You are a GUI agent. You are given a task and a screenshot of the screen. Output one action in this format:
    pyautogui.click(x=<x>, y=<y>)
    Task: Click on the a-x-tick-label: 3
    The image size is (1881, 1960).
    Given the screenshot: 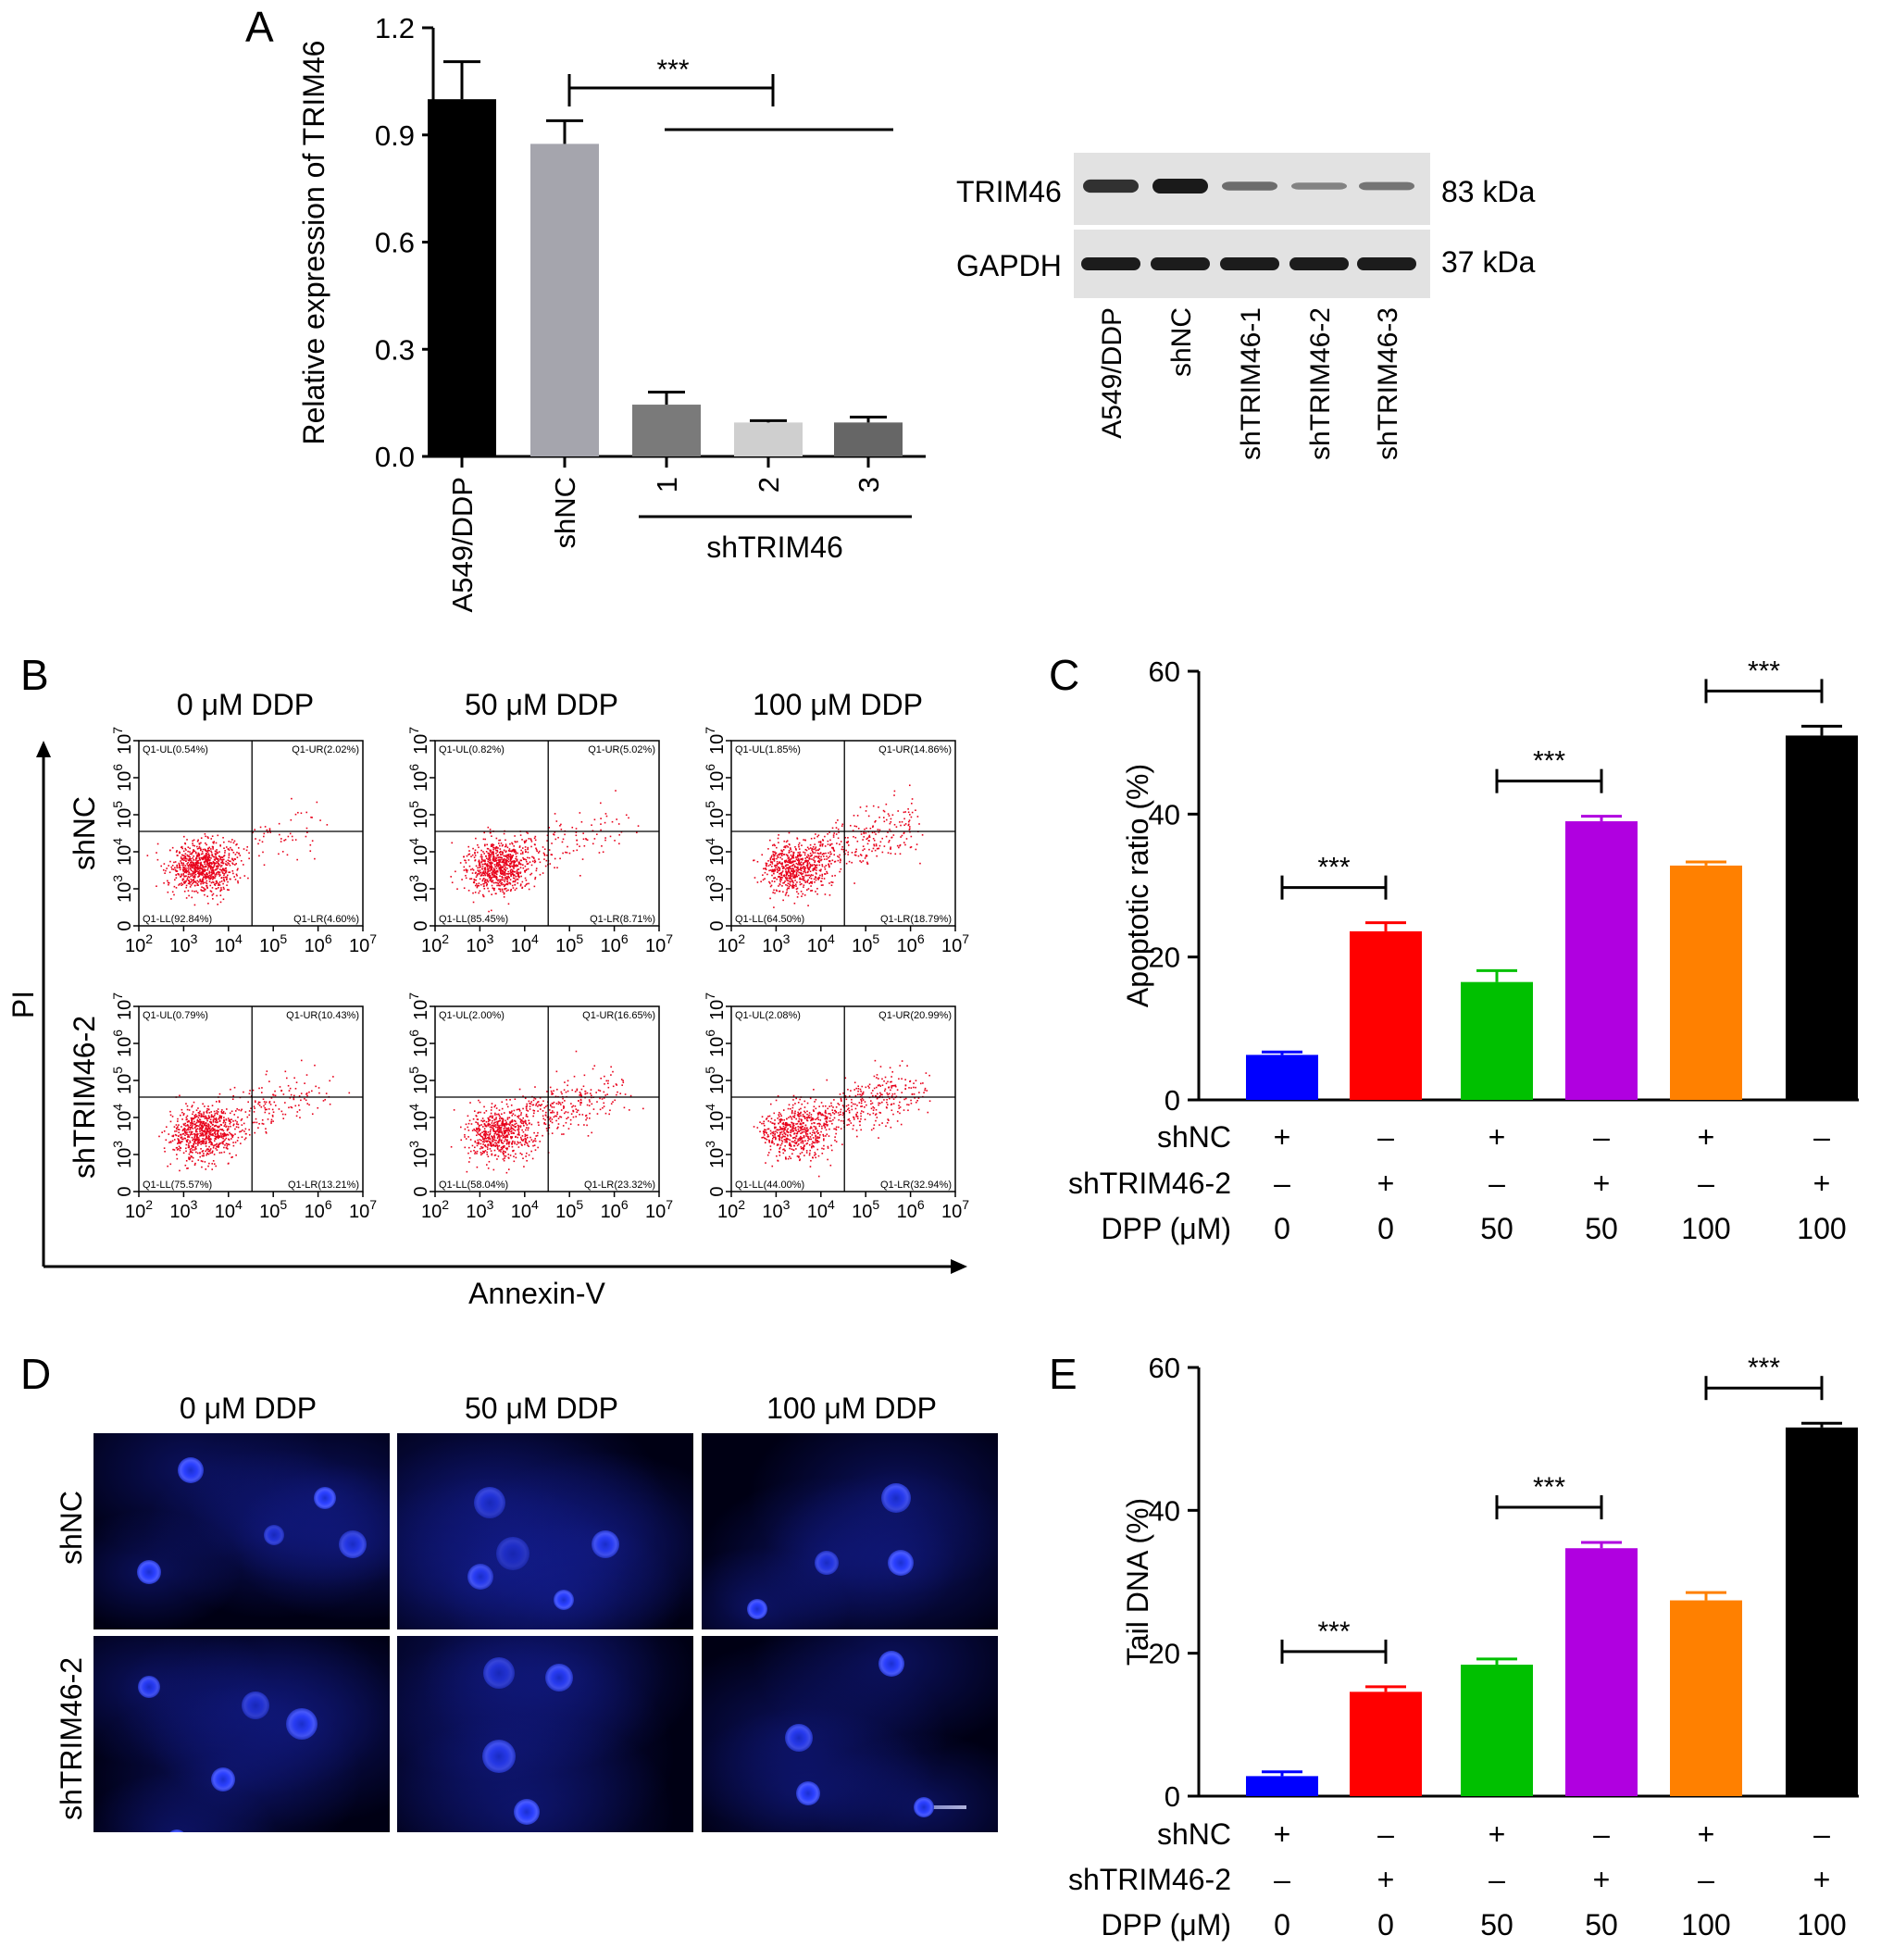 What is the action you would take?
    pyautogui.click(x=869, y=485)
    